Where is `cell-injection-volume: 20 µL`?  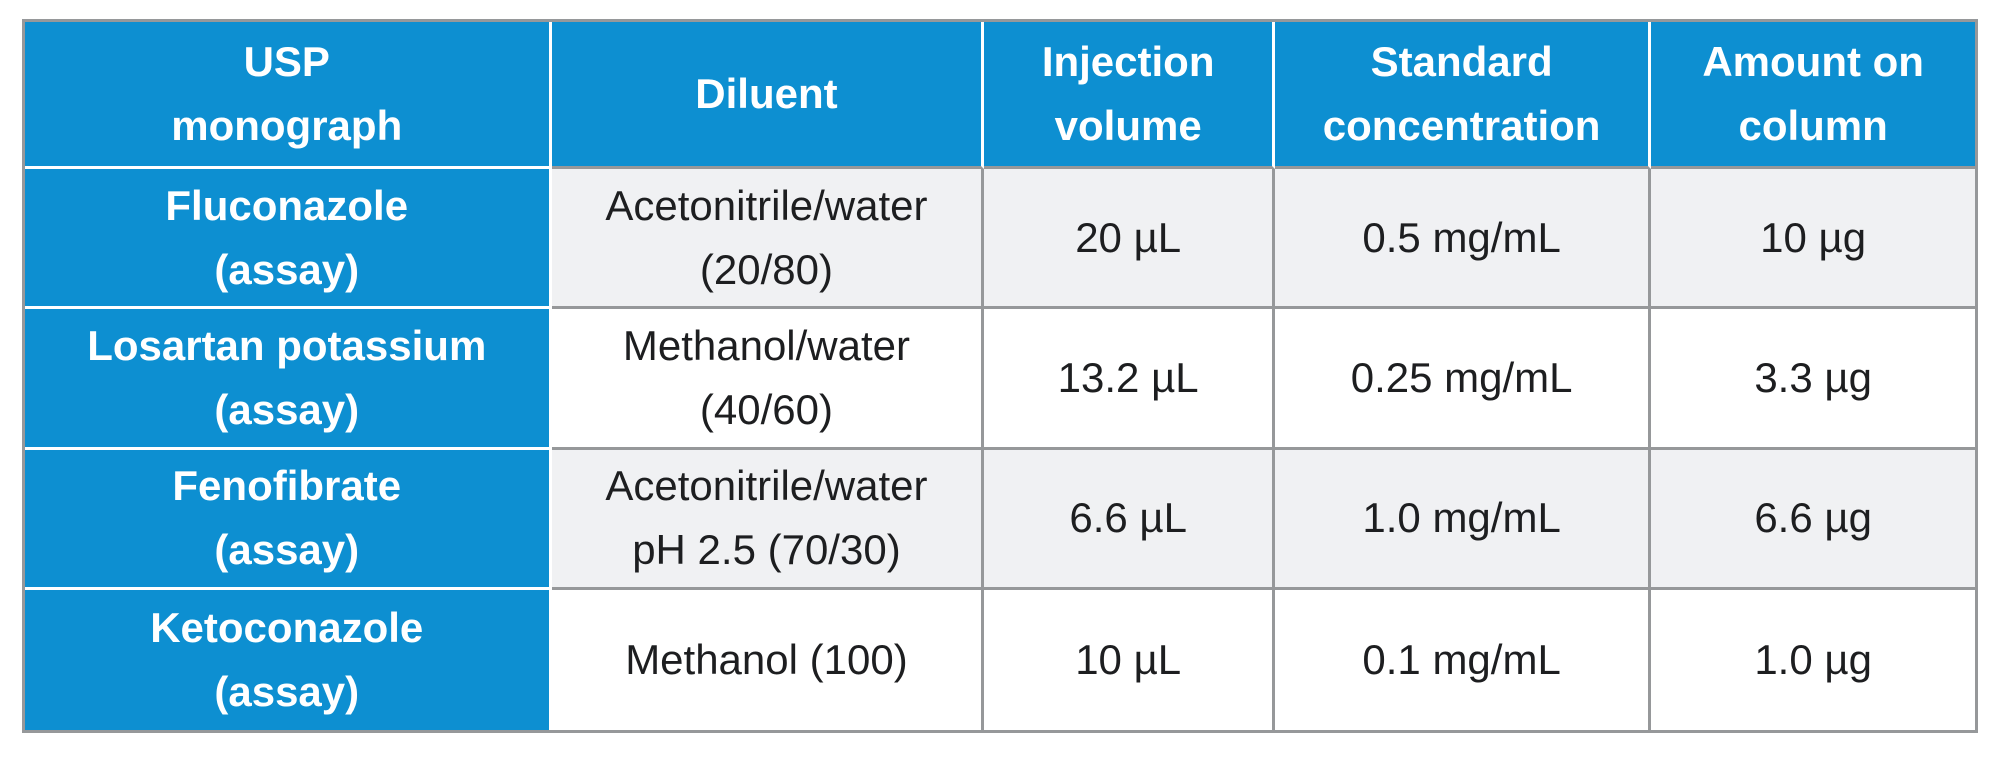 cell-injection-volume: 20 µL is located at coordinates (1129, 239).